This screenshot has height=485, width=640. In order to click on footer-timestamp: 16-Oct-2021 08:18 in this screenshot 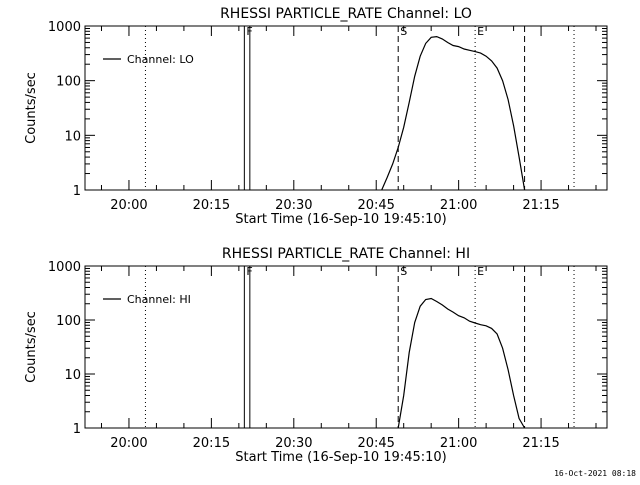, I will do `click(595, 473)`.